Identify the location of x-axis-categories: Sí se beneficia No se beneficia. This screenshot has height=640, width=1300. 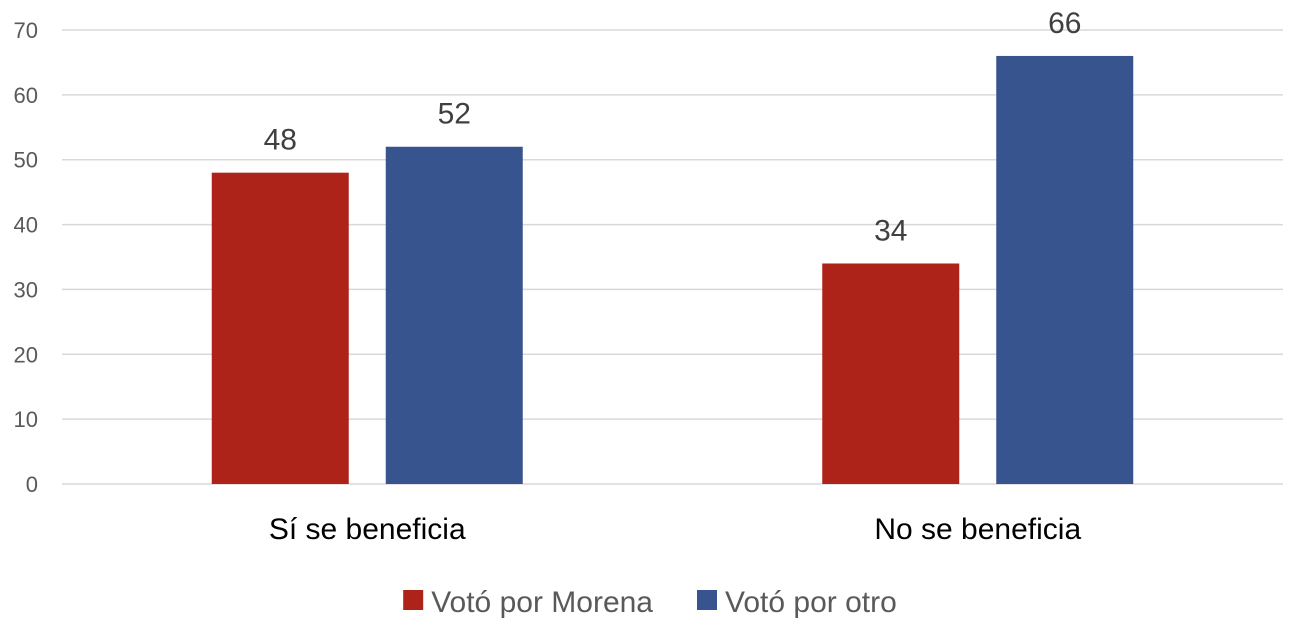
(675, 529).